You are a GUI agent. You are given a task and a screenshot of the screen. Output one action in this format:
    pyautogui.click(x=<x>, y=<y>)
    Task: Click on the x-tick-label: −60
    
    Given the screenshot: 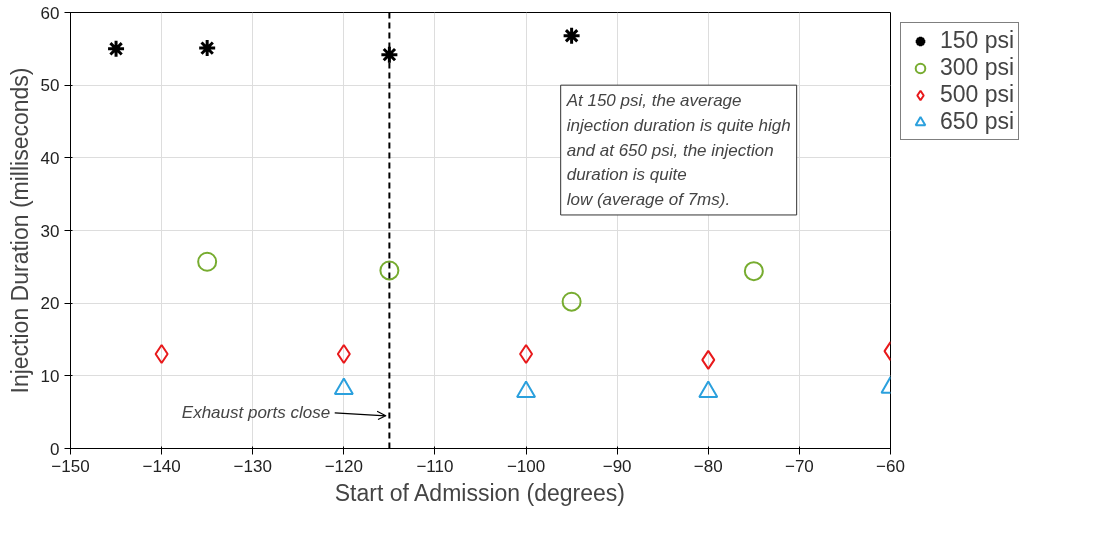 What is the action you would take?
    pyautogui.click(x=890, y=466)
    